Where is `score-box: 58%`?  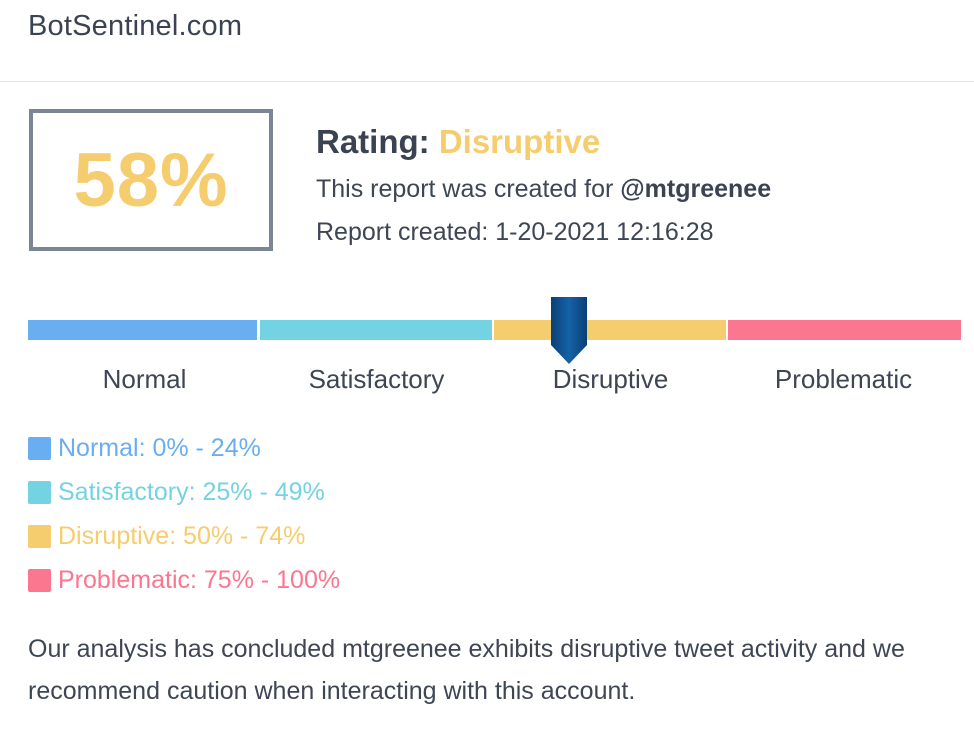 score-box: 58% is located at coordinates (151, 180).